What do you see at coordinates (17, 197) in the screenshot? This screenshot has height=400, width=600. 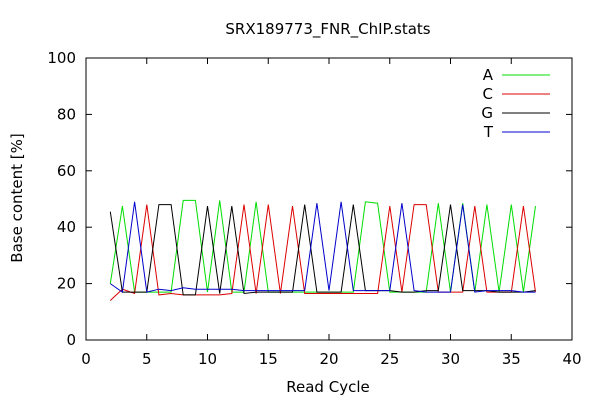 I see `y-axis-label: Base content [%]` at bounding box center [17, 197].